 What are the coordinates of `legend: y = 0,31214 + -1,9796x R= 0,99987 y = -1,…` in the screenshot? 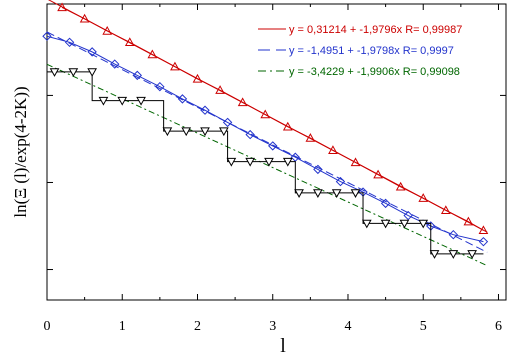 It's located at (360, 51).